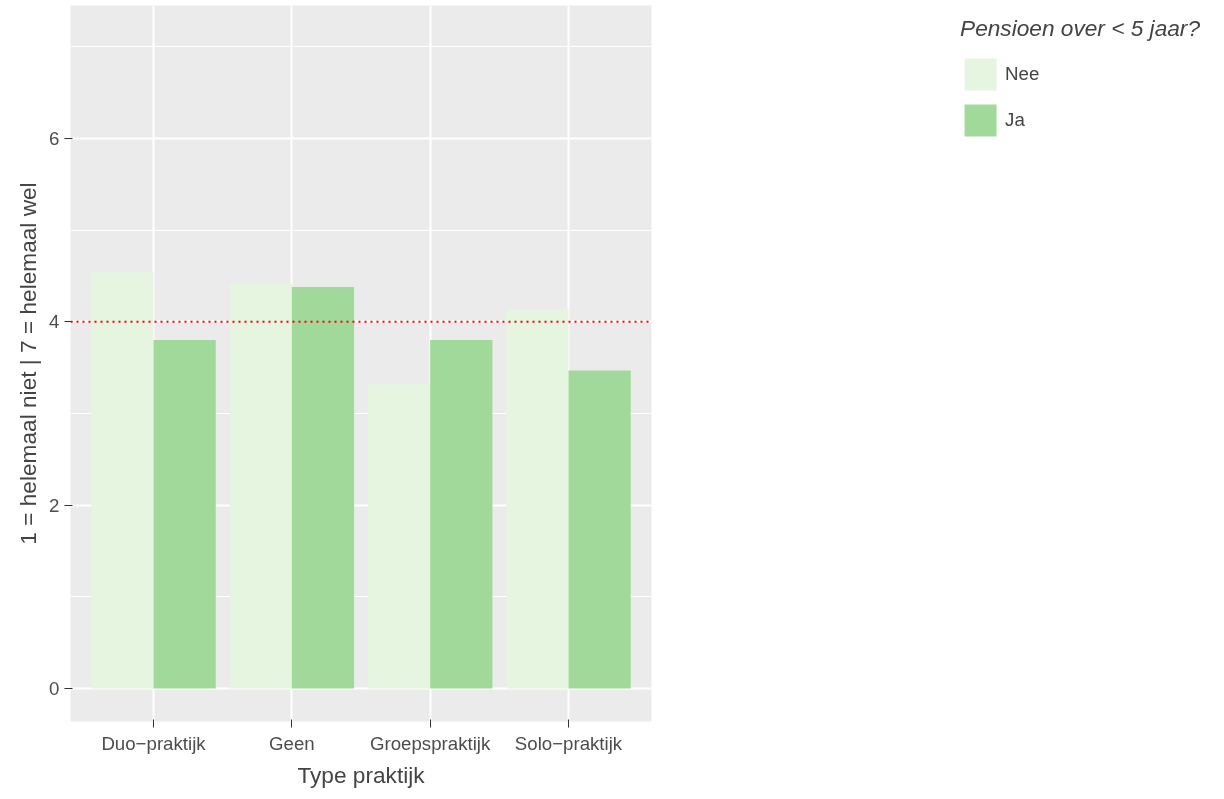 The width and height of the screenshot is (1224, 799). What do you see at coordinates (54, 688) in the screenshot?
I see `y-tick-label: 0` at bounding box center [54, 688].